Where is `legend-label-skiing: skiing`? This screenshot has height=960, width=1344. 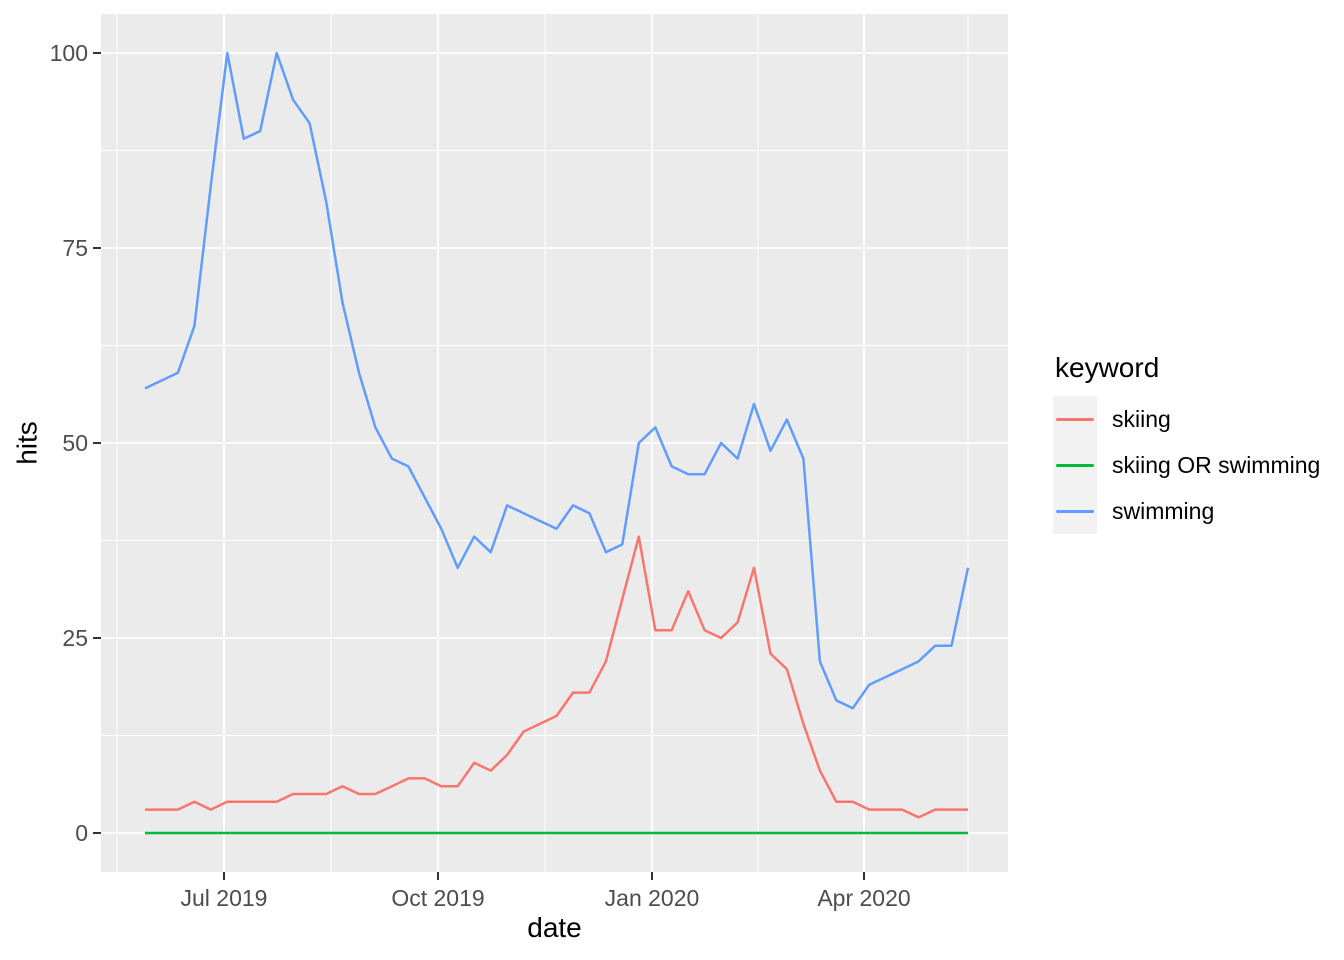 legend-label-skiing: skiing is located at coordinates (1141, 418).